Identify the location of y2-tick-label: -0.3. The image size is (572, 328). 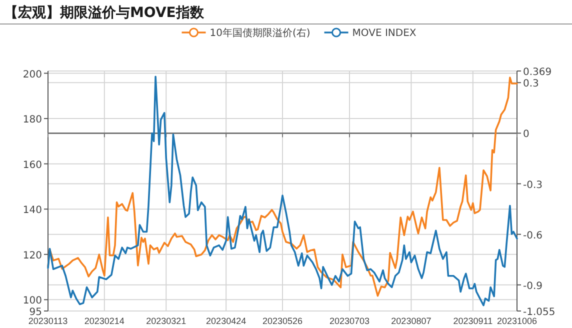
(533, 185).